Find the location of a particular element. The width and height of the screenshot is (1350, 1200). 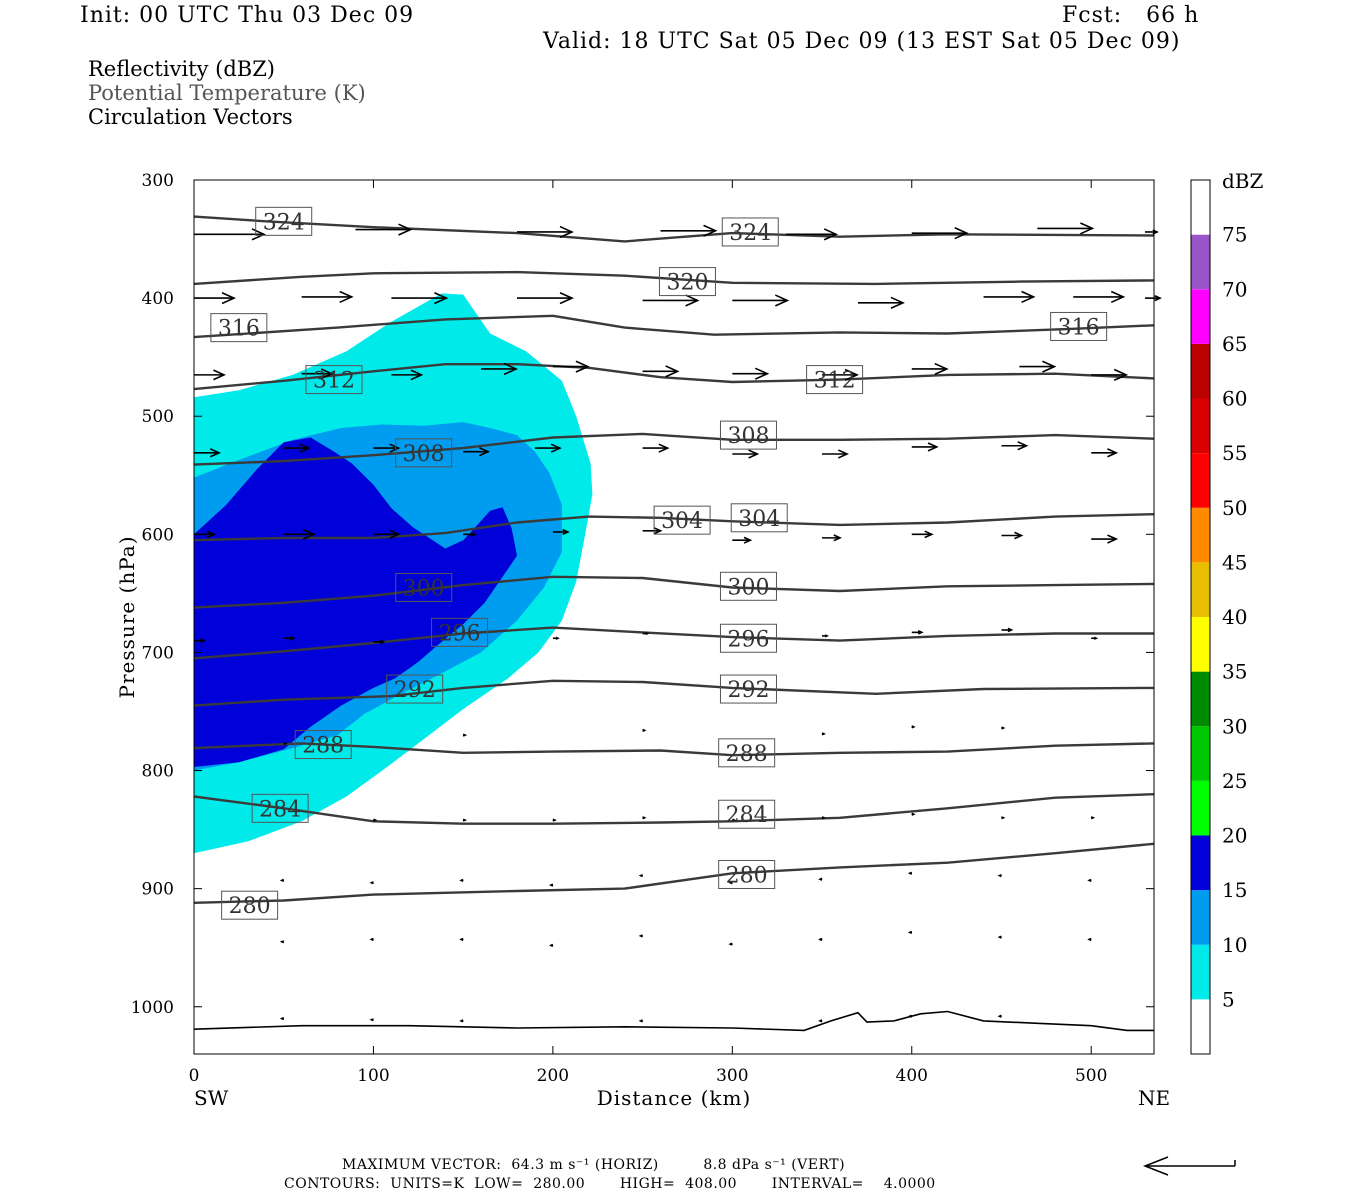

legend-potential-temperature: Potential Temperature (K) is located at coordinates (227, 93).